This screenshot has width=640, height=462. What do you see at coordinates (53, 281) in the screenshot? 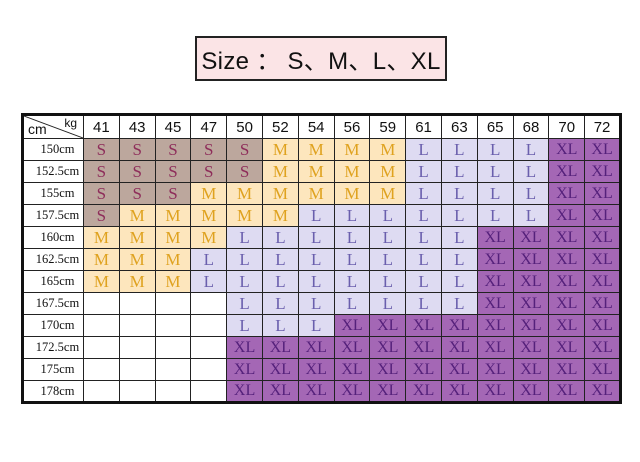
I see `height-label: 165cm` at bounding box center [53, 281].